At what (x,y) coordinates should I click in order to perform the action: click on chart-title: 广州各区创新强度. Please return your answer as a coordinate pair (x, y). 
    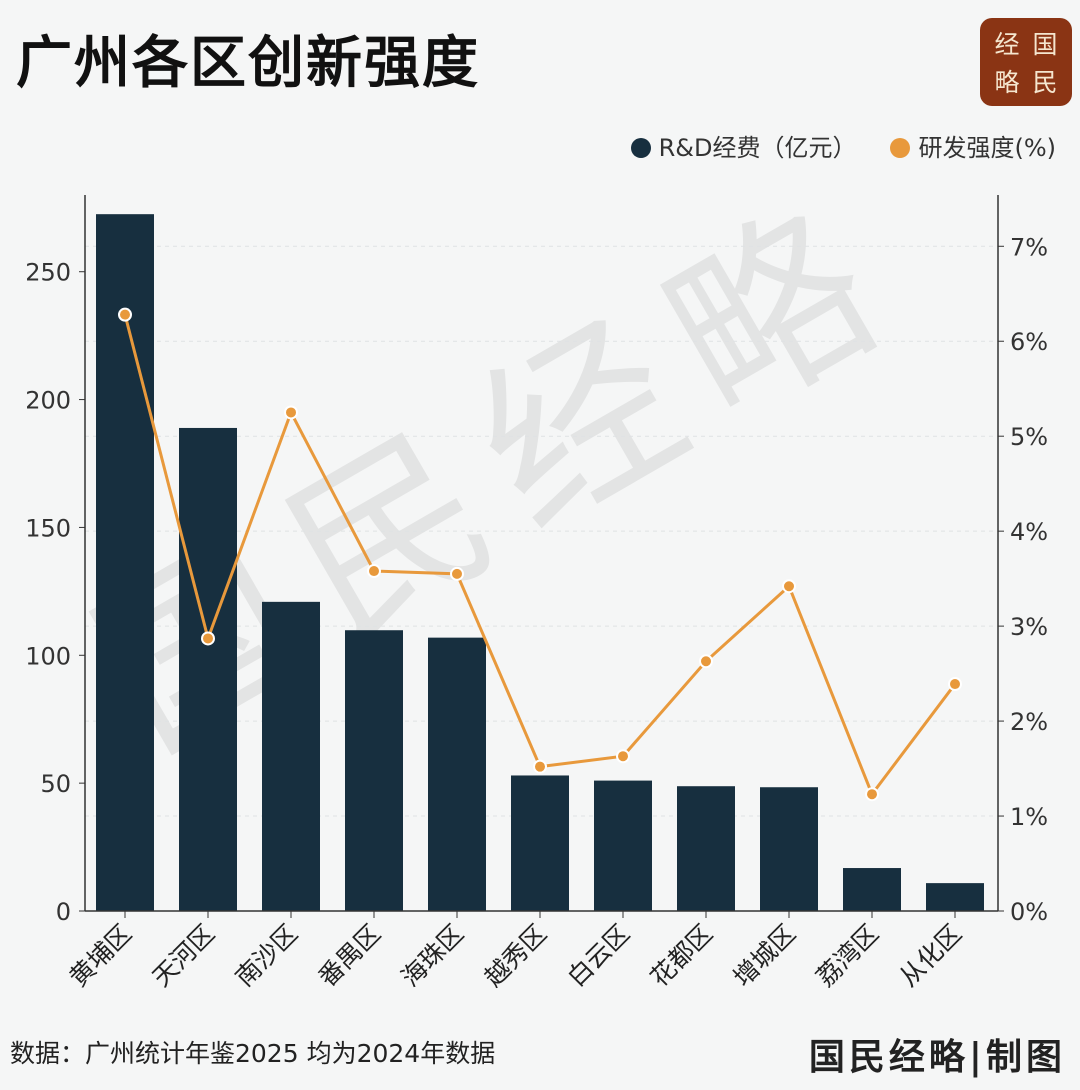
    Looking at the image, I should click on (248, 63).